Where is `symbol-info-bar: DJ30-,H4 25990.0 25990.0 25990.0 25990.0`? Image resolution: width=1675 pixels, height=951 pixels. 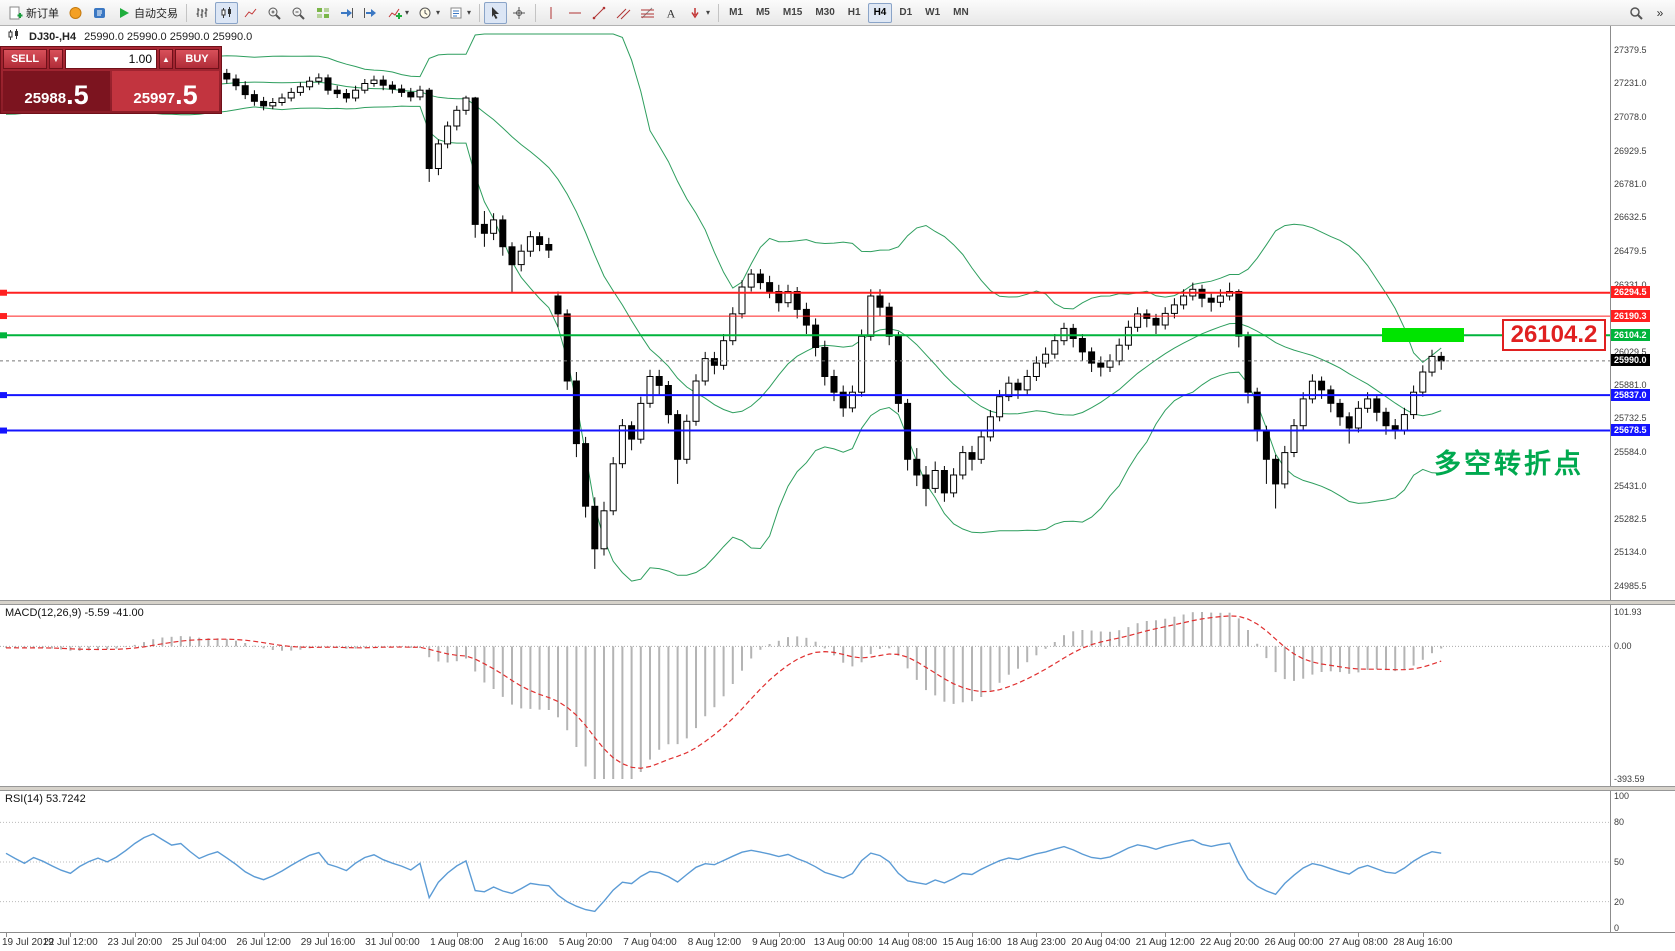 symbol-info-bar: DJ30-,H4 25990.0 25990.0 25990.0 25990.0 is located at coordinates (129, 36).